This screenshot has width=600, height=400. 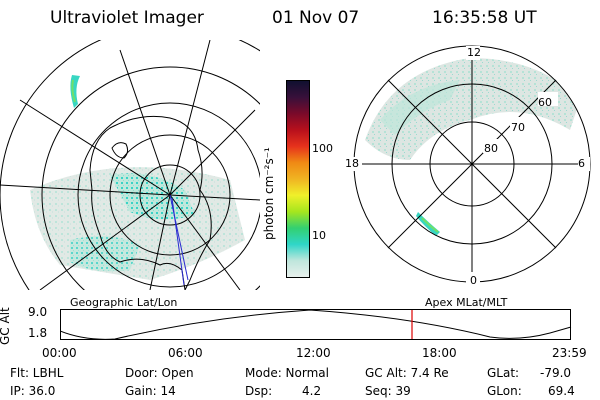 I want to click on mlt-label-12: 12, so click(x=474, y=52).